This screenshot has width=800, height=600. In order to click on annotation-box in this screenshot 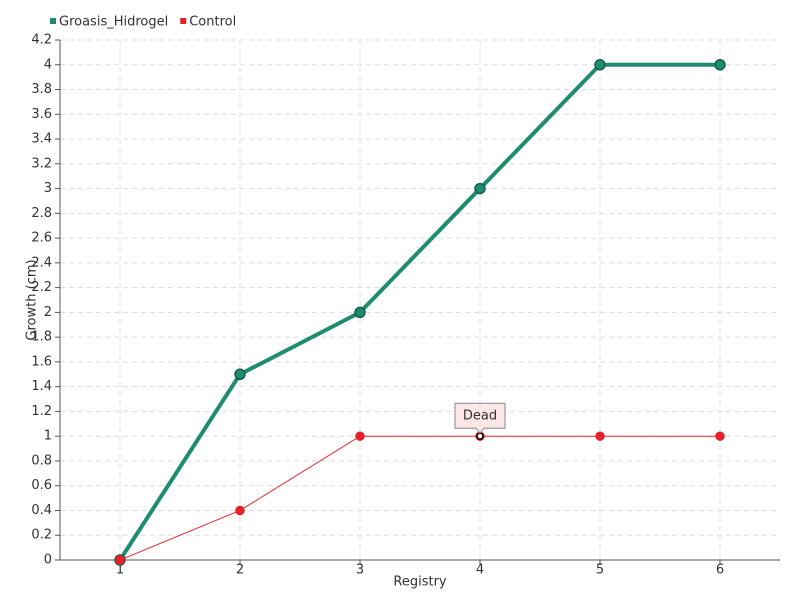, I will do `click(480, 418)`.